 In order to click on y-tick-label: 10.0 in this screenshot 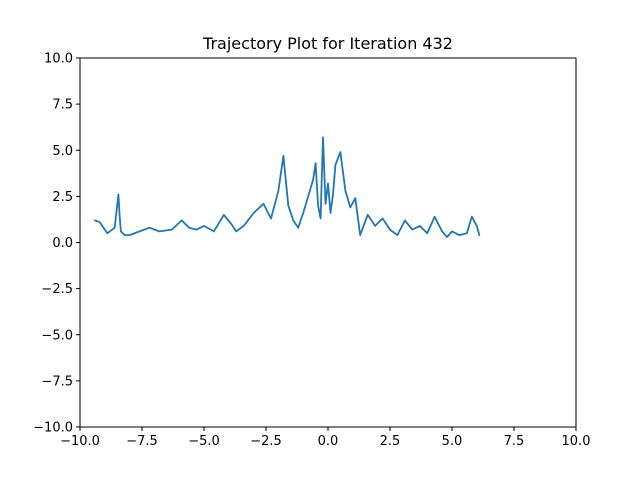, I will do `click(58, 59)`.